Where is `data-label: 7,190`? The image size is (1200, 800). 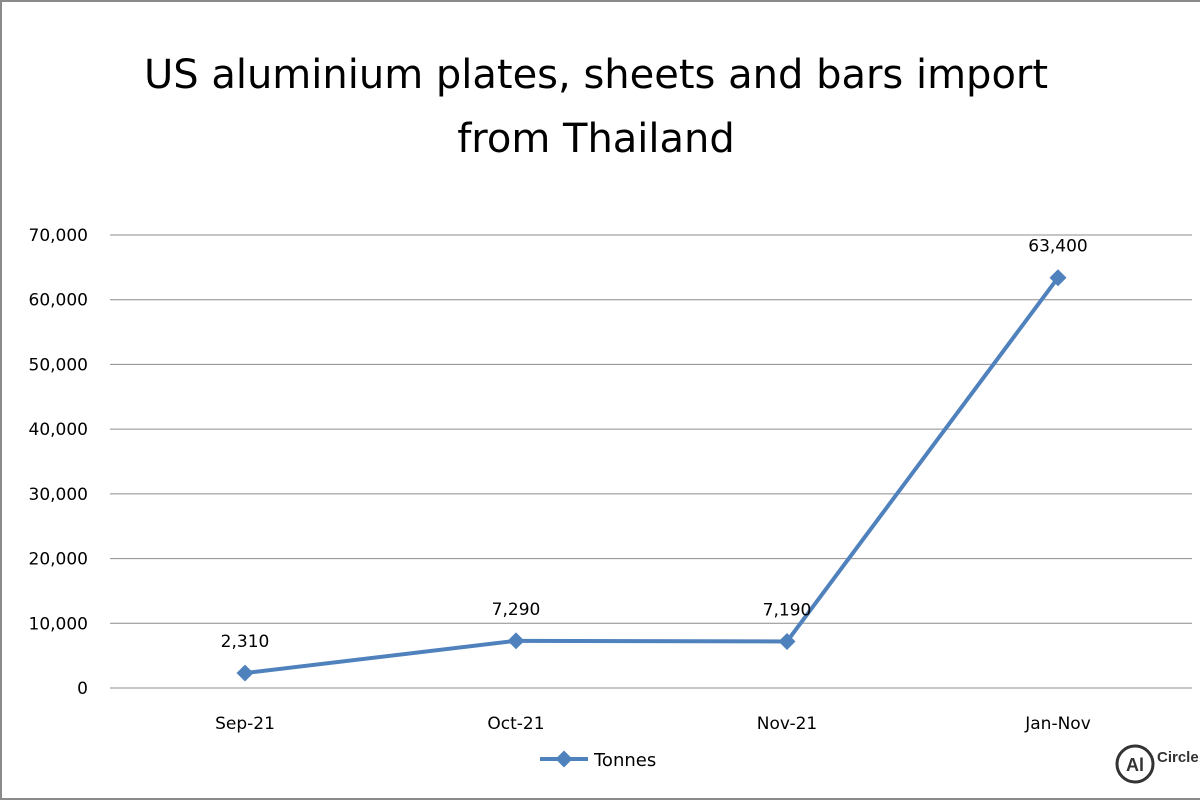
data-label: 7,190 is located at coordinates (787, 610).